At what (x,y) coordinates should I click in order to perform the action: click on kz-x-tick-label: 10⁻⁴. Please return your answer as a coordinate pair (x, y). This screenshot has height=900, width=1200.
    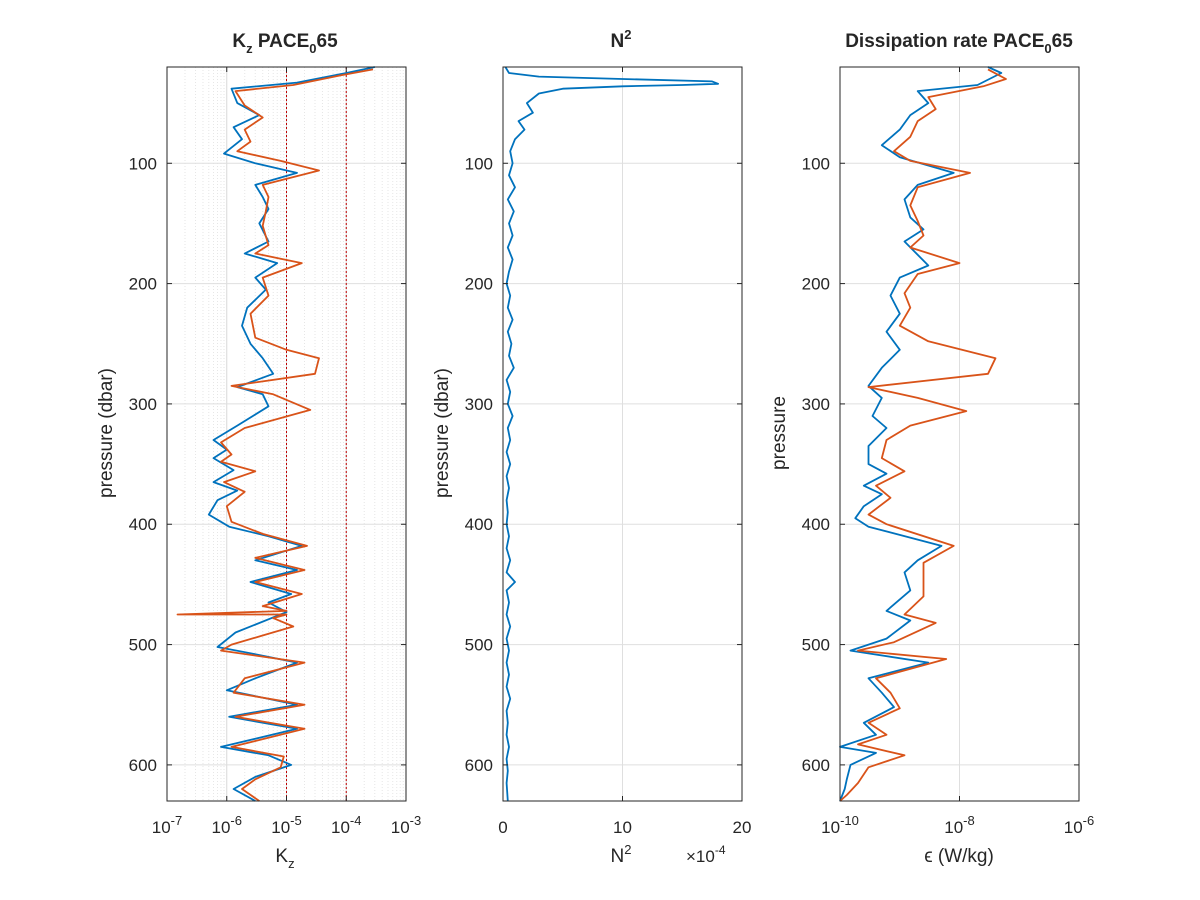
    Looking at the image, I should click on (346, 825).